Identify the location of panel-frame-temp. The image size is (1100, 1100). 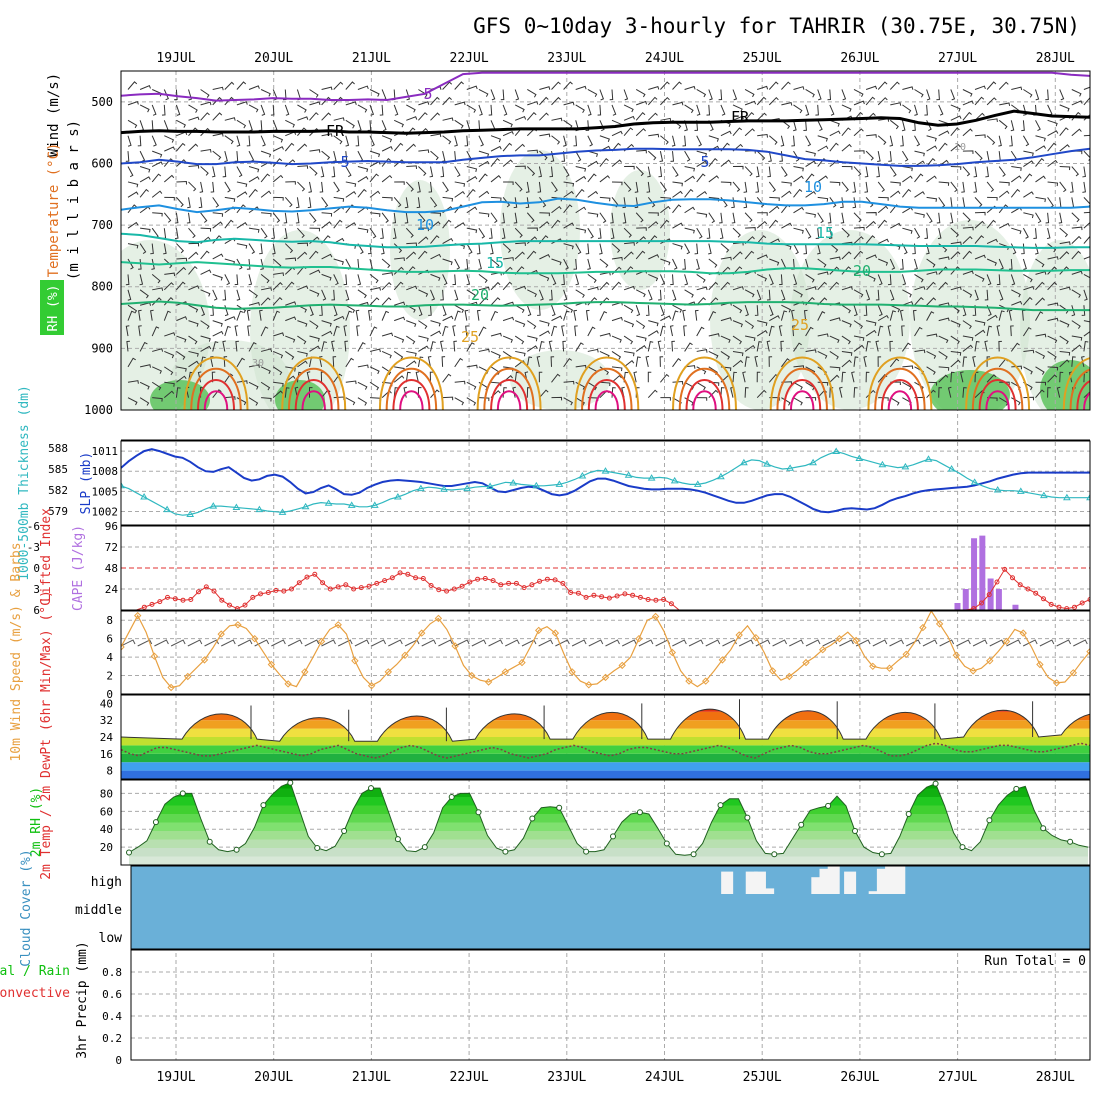
(605, 737).